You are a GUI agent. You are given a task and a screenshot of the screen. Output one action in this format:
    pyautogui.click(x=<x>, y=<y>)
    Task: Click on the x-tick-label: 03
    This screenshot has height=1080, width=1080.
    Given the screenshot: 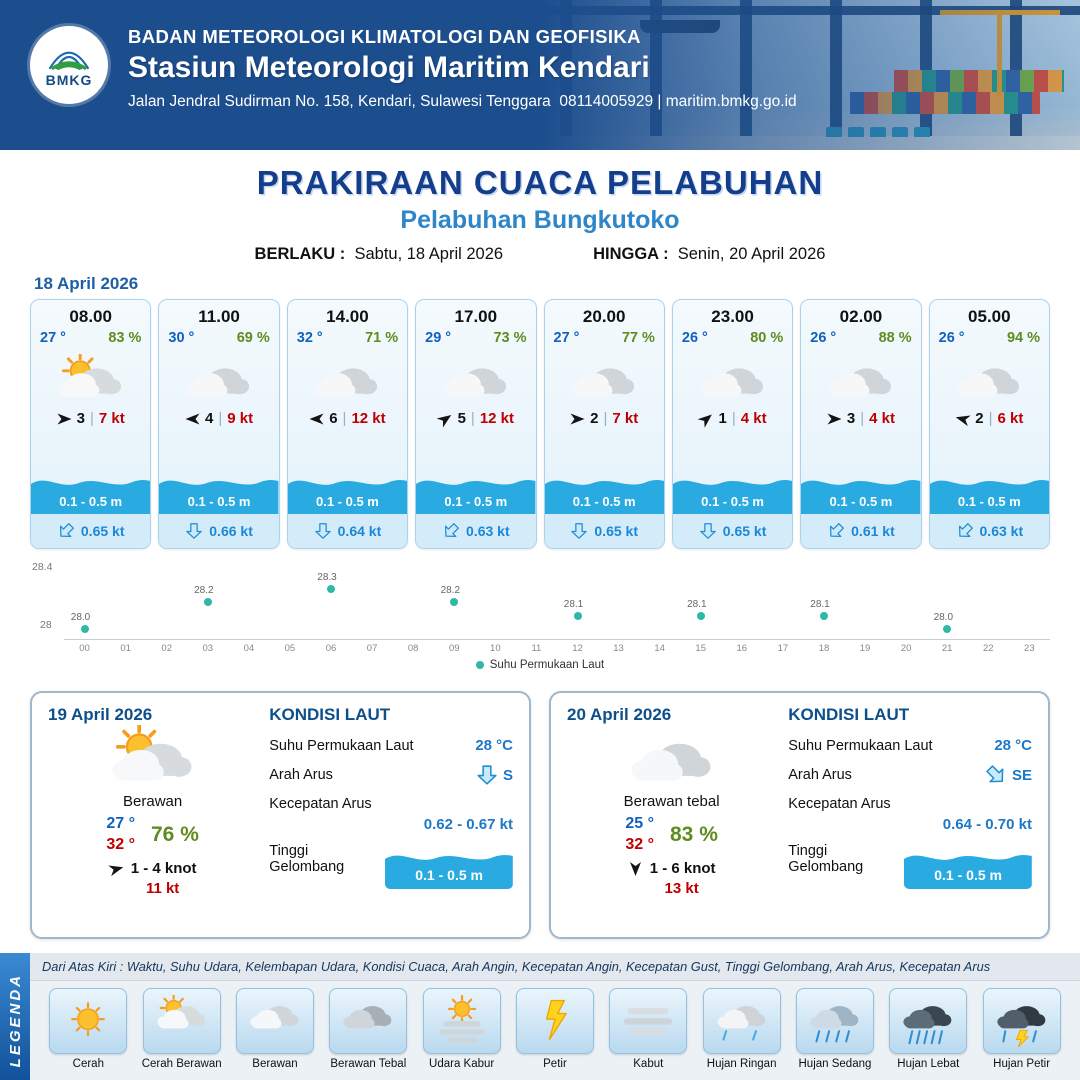 What is the action you would take?
    pyautogui.click(x=208, y=648)
    